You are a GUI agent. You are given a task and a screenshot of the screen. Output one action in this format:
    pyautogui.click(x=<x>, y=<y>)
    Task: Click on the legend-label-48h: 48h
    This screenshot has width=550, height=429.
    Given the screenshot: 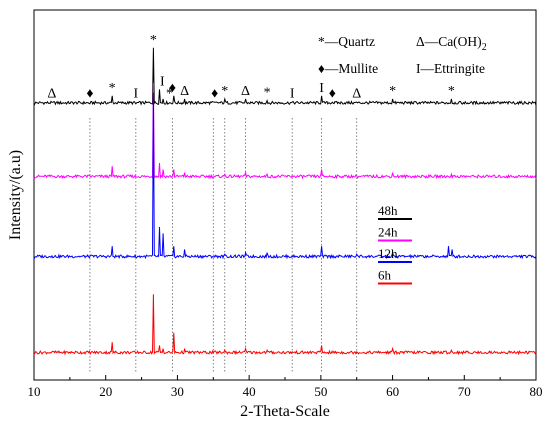 What is the action you would take?
    pyautogui.click(x=388, y=210)
    